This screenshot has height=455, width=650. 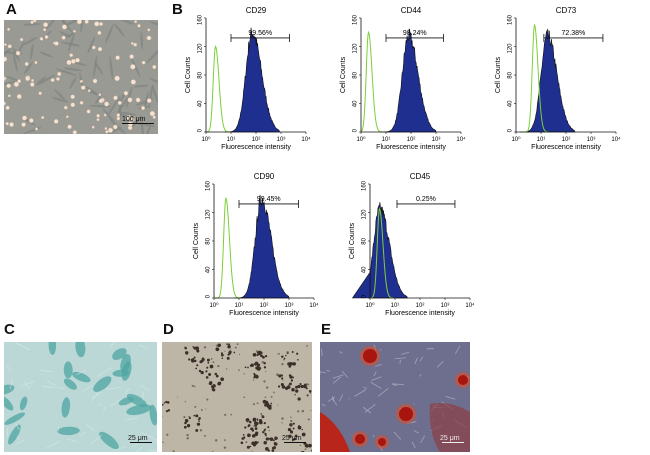 What do you see at coordinates (227, 247) in the screenshot?
I see `control-histogram` at bounding box center [227, 247].